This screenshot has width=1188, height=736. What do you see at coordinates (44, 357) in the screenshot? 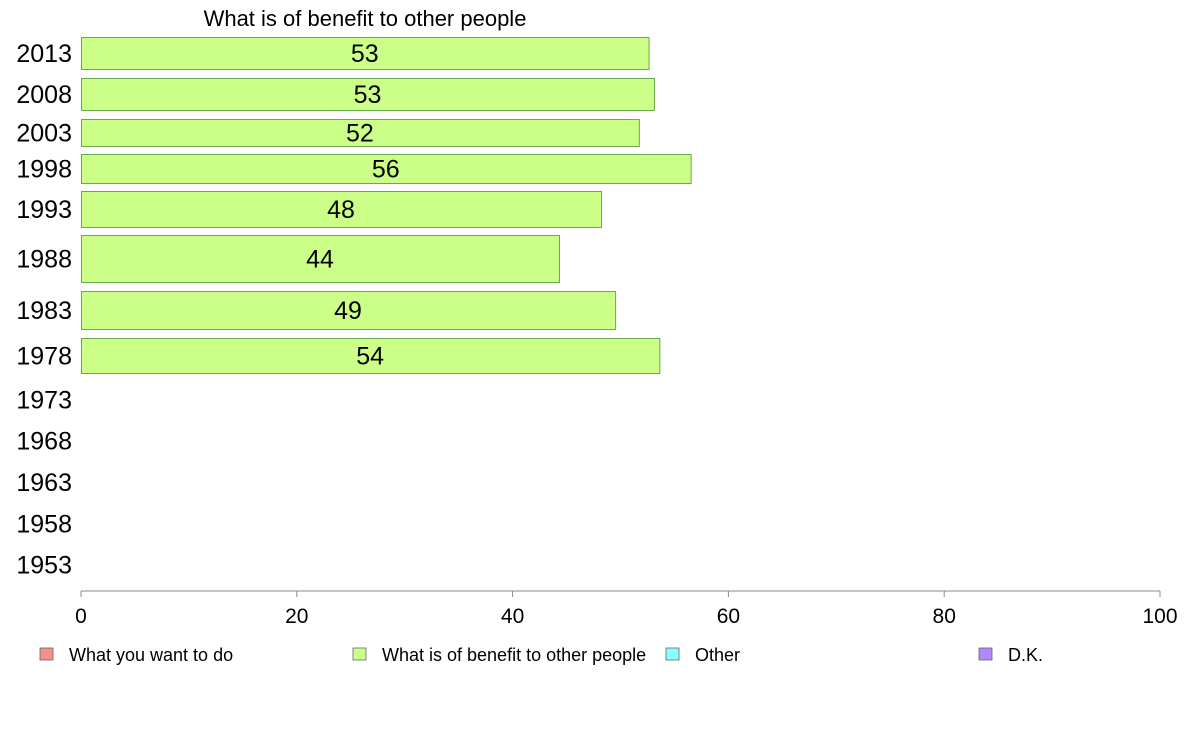
I see `year-label: 1978` at bounding box center [44, 357].